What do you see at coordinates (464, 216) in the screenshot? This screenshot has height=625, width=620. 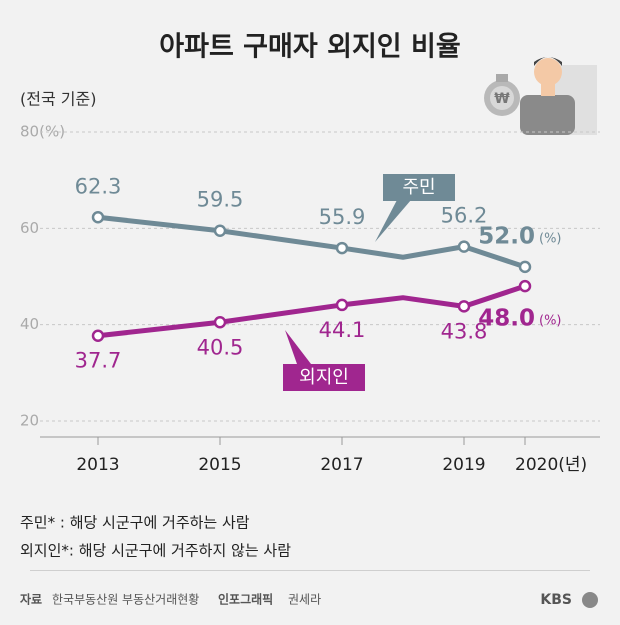 I see `value-label: 56.2` at bounding box center [464, 216].